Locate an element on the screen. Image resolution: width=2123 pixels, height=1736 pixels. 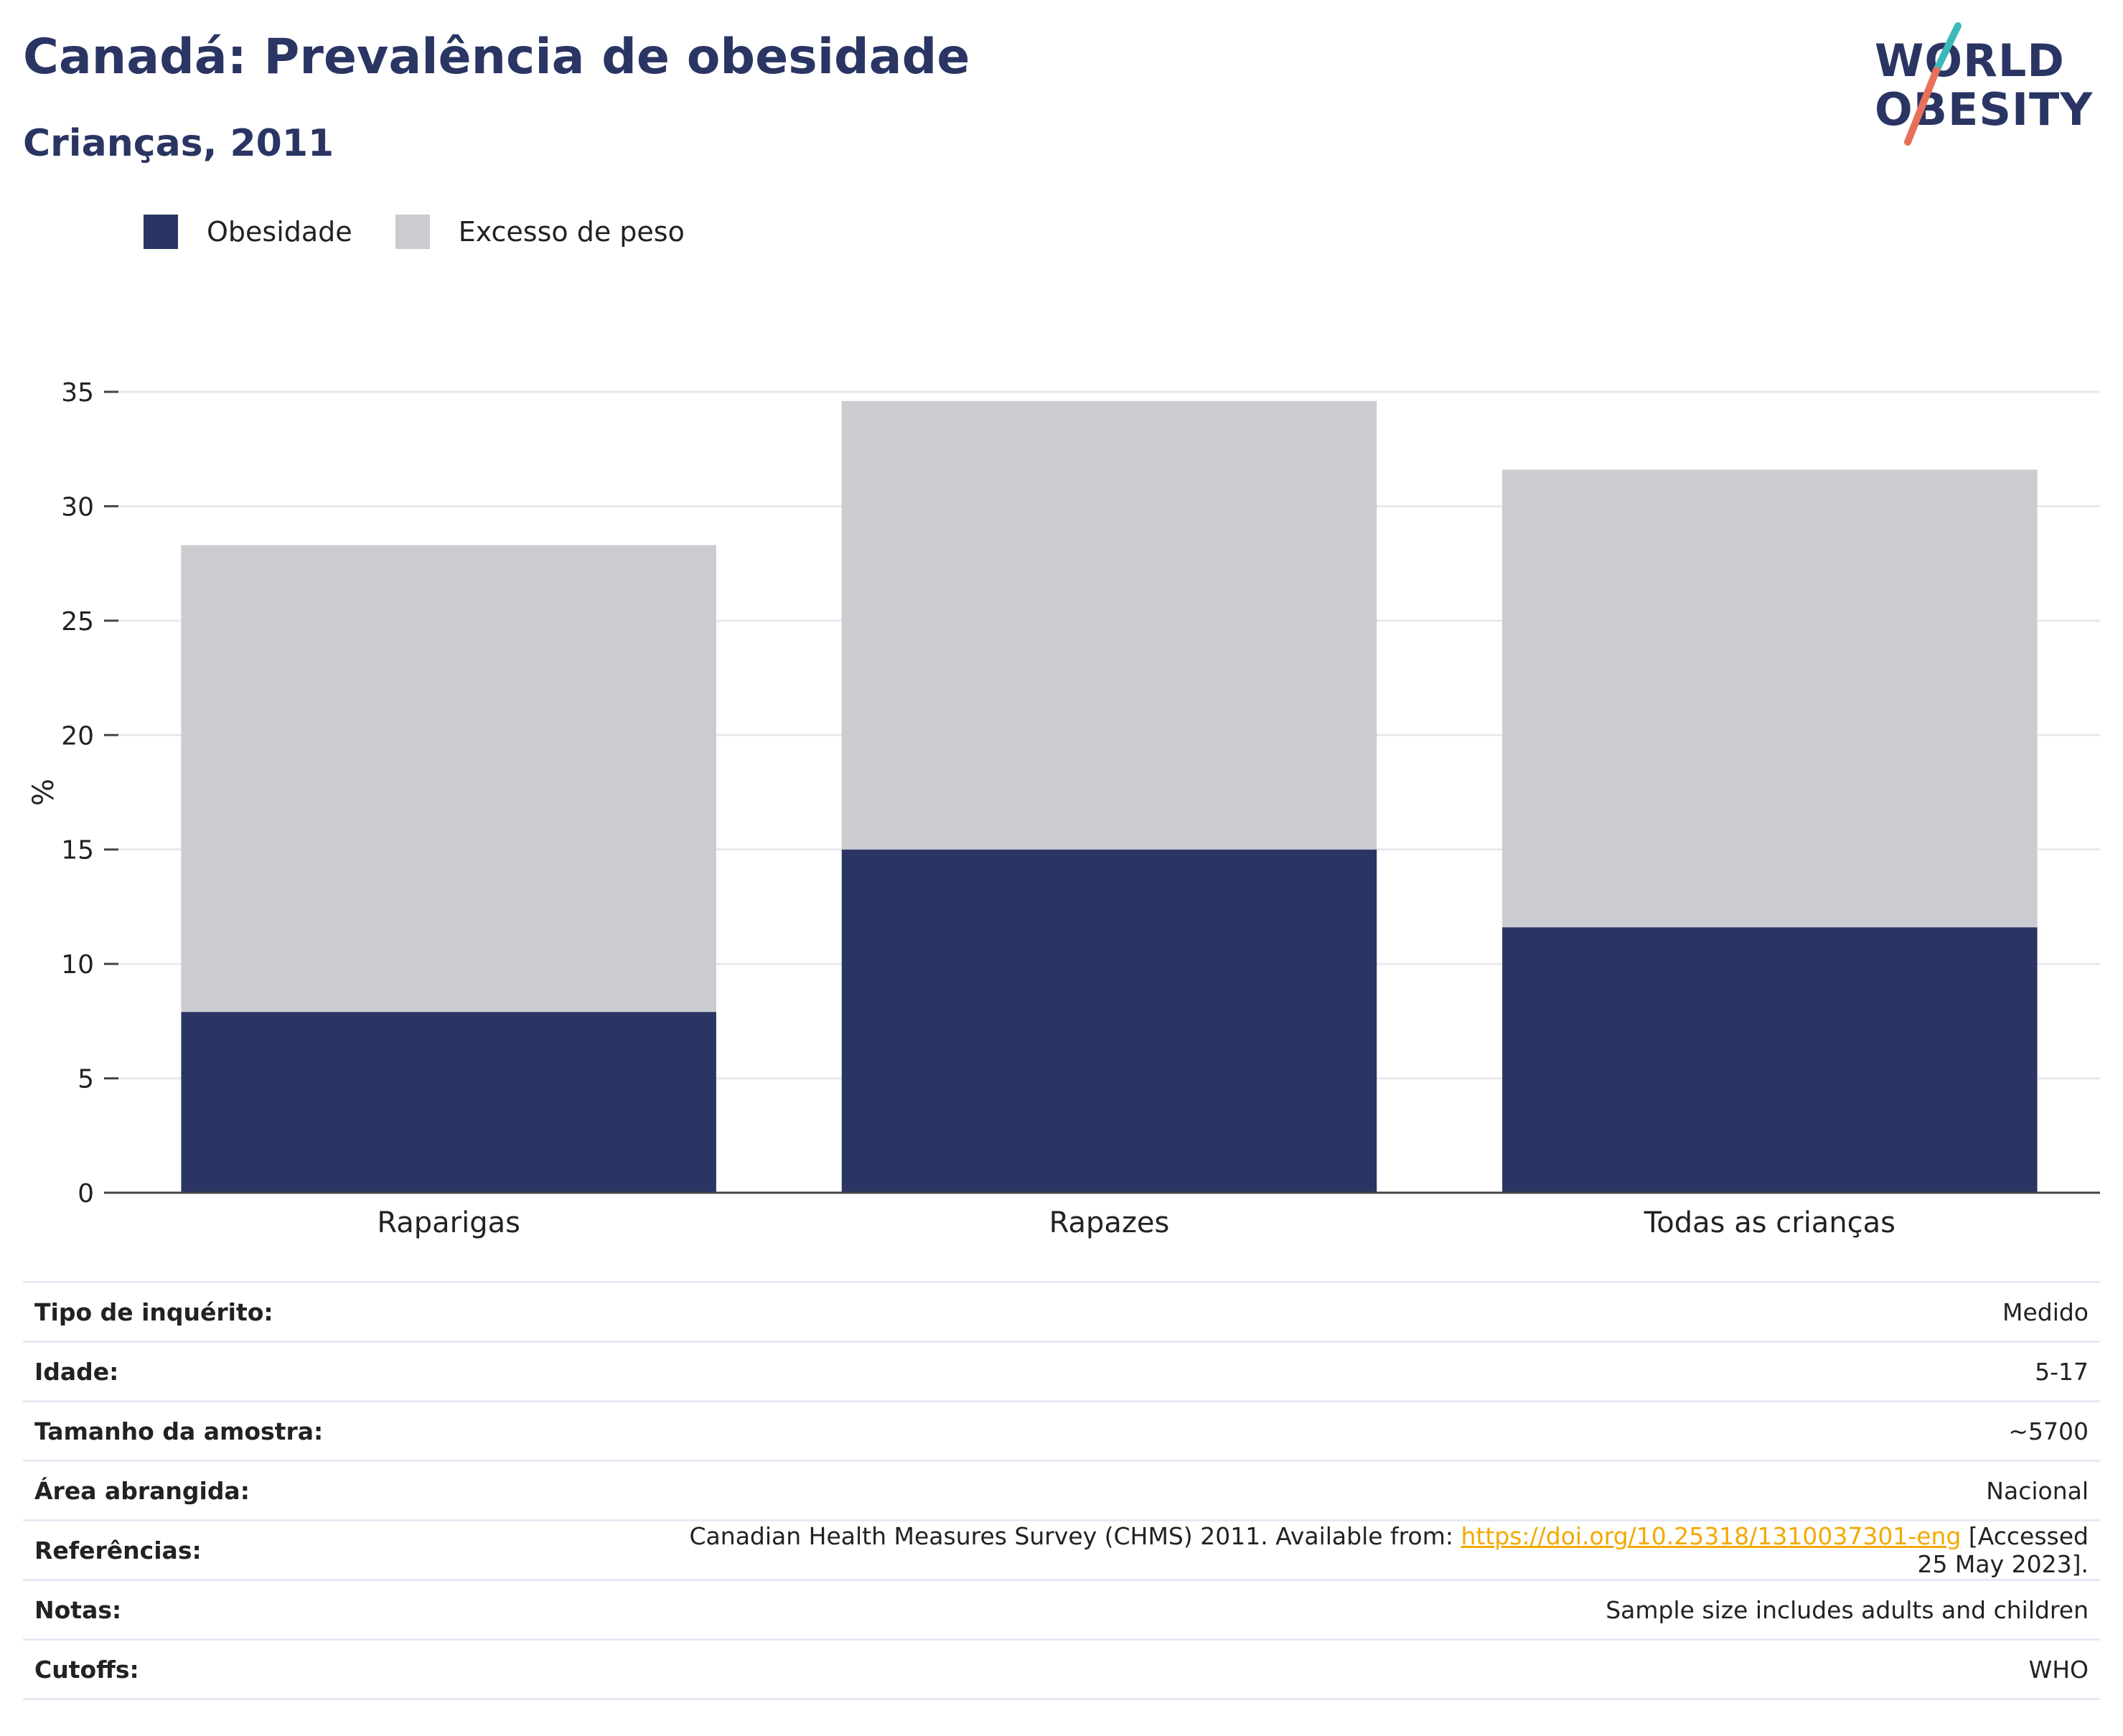
row-value: 5-17 is located at coordinates (1373, 1371).